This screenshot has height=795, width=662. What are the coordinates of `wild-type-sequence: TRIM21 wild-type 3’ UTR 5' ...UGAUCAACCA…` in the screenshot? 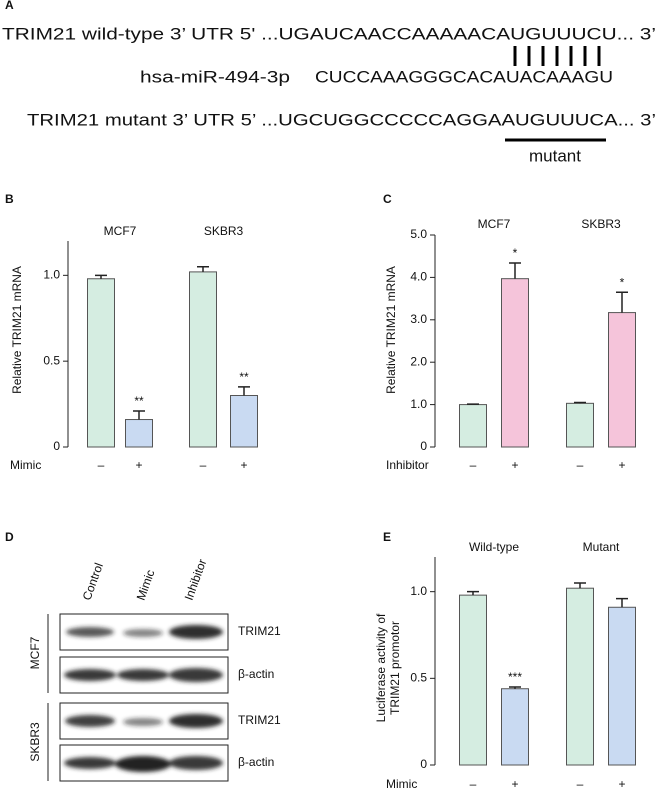 It's located at (329, 33).